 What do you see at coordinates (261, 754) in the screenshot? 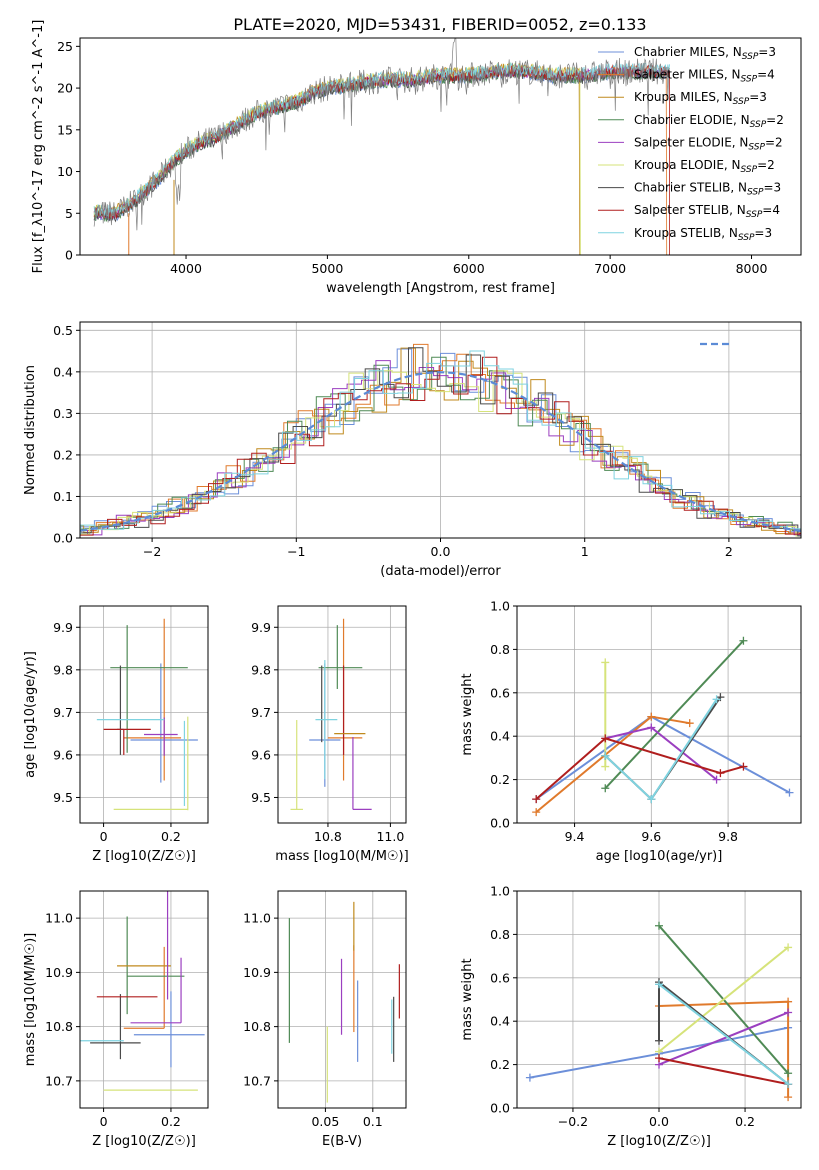
I see `y-tick-label: 9.6` at bounding box center [261, 754].